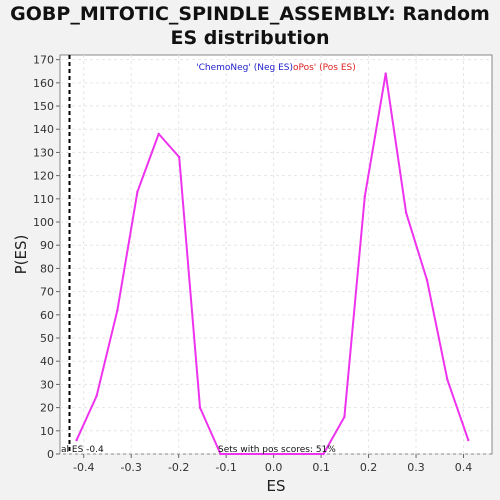  What do you see at coordinates (43, 199) in the screenshot?
I see `y-tick-label: 110` at bounding box center [43, 199].